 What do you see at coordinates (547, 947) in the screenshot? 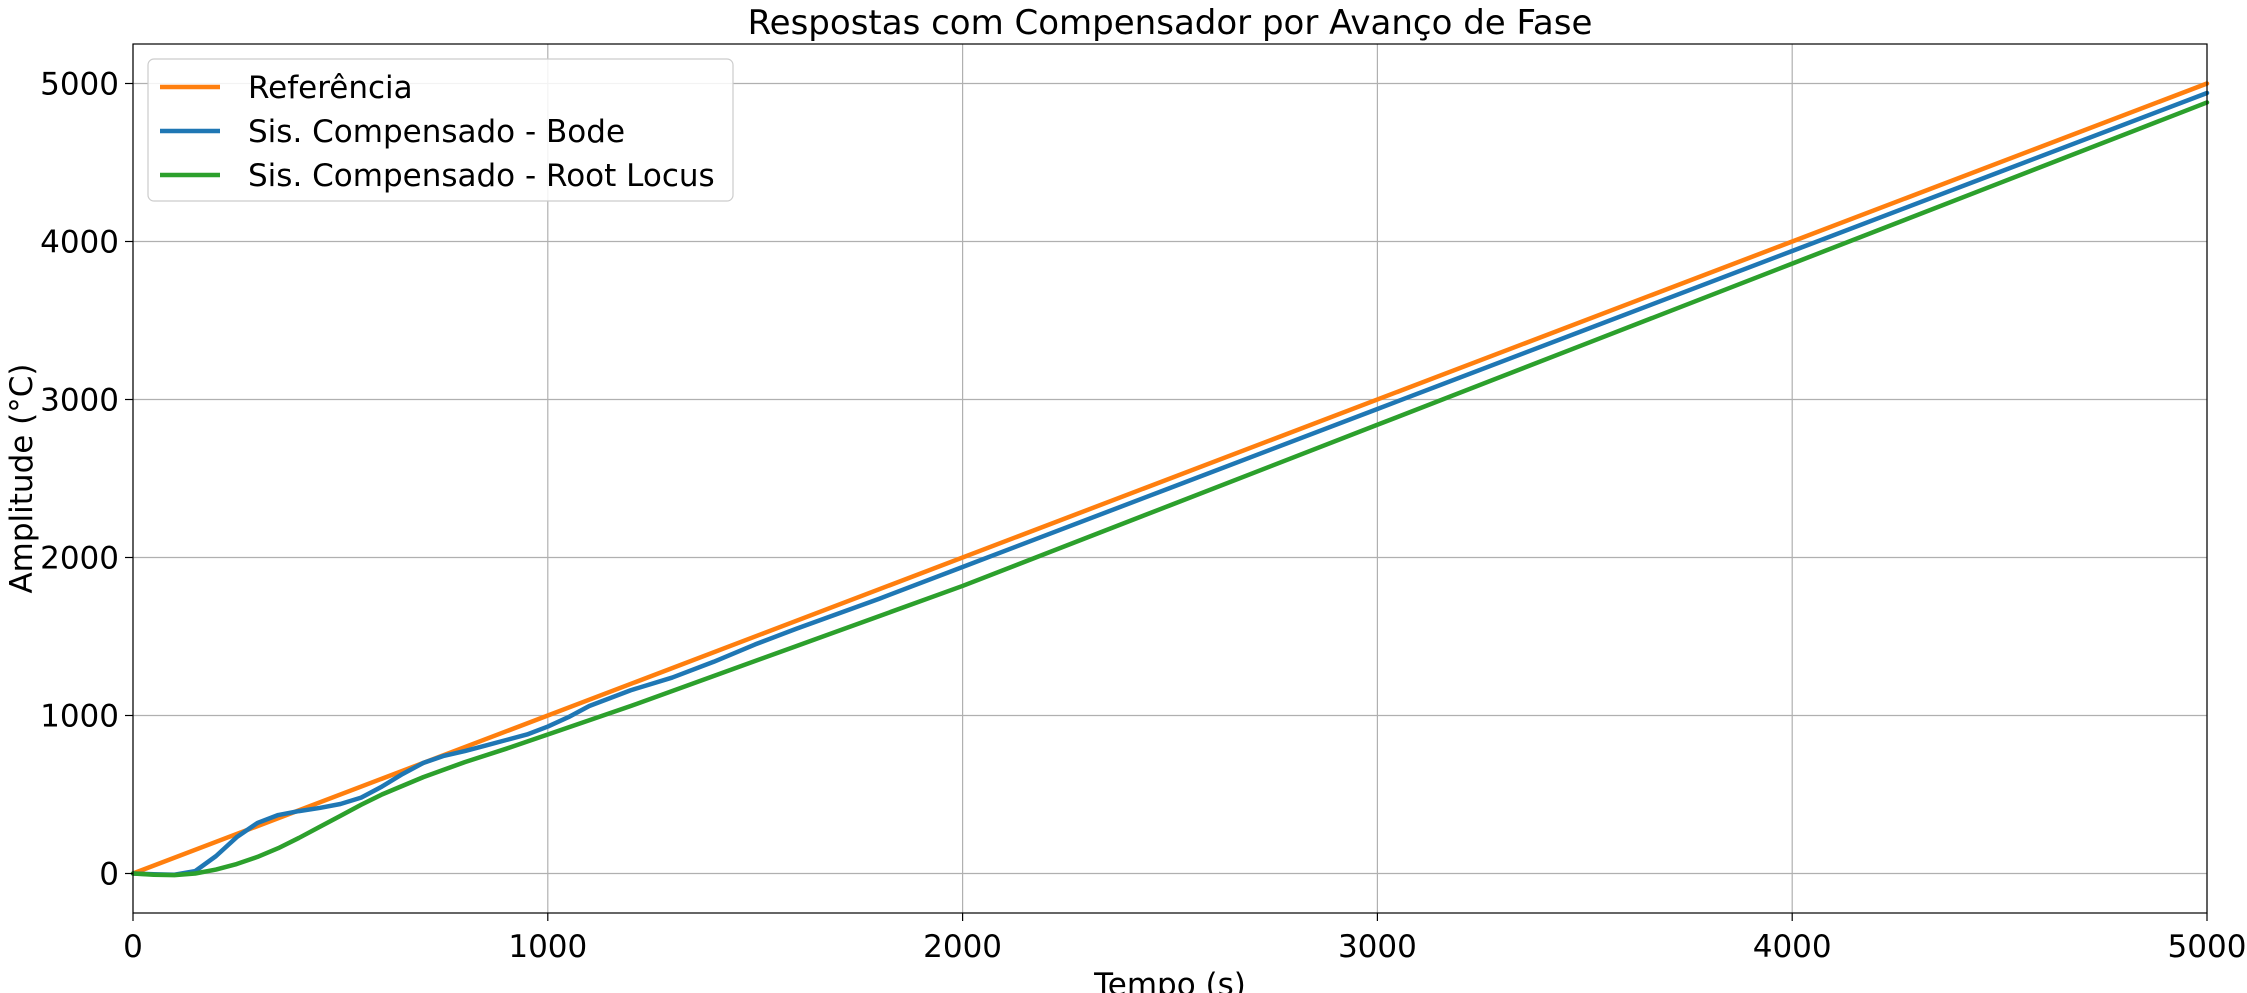
I see `x-tick-label: 1000` at bounding box center [547, 947].